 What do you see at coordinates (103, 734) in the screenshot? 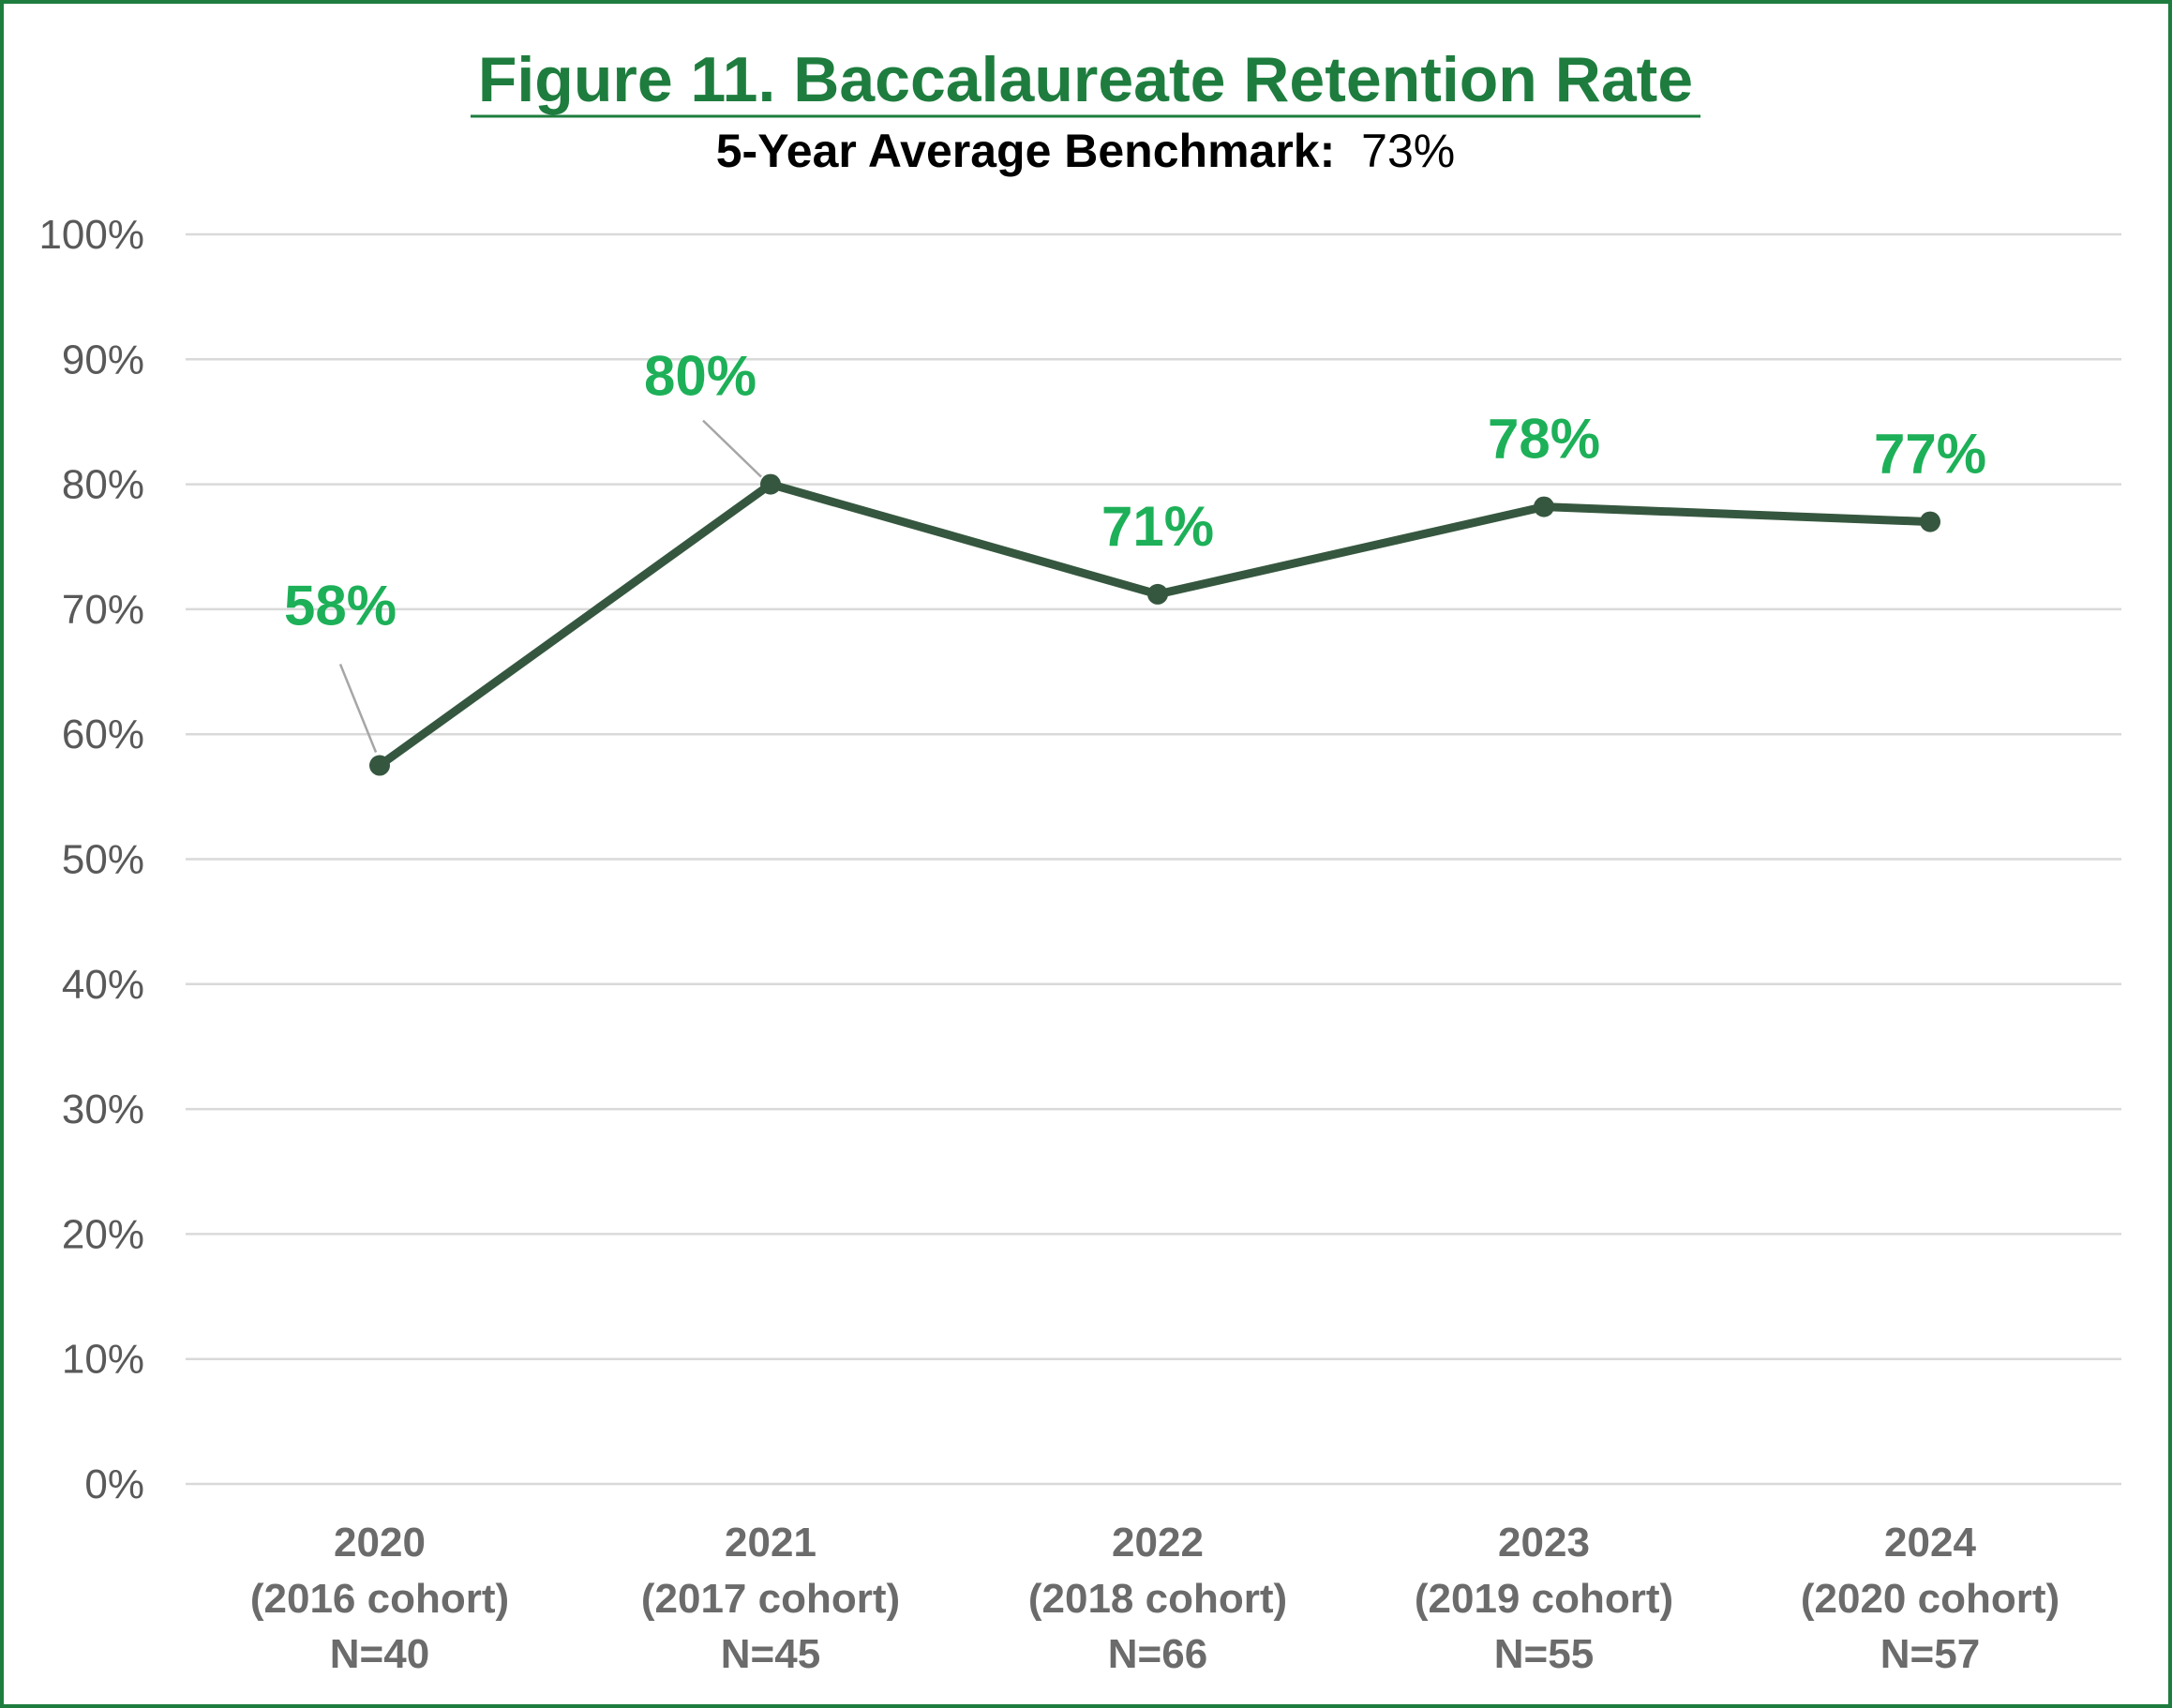
I see `y-tick-label: 60%` at bounding box center [103, 734].